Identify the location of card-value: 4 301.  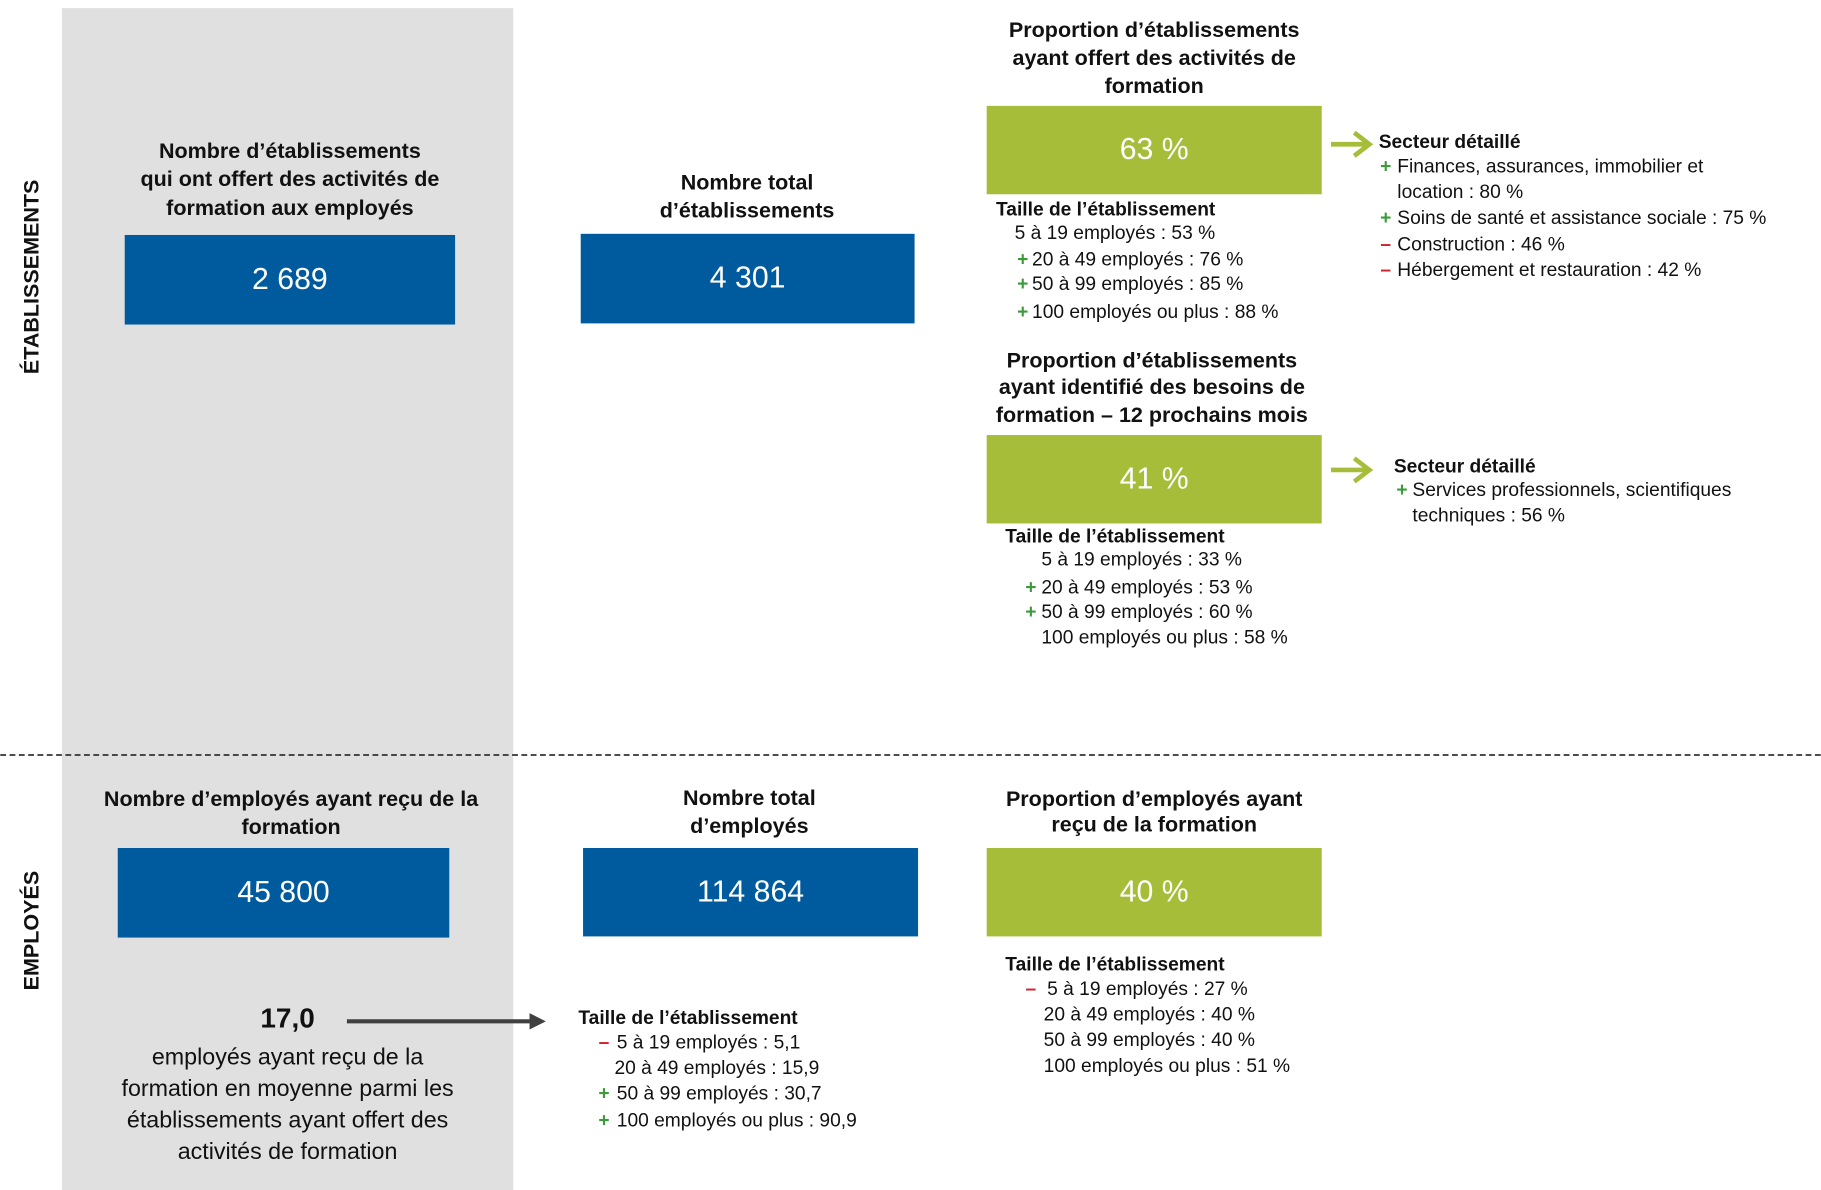
(748, 278).